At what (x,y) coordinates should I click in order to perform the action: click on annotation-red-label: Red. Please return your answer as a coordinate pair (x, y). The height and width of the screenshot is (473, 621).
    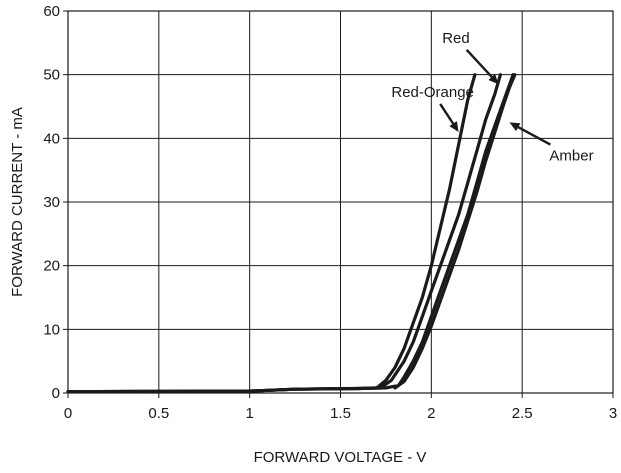
    Looking at the image, I should click on (456, 38).